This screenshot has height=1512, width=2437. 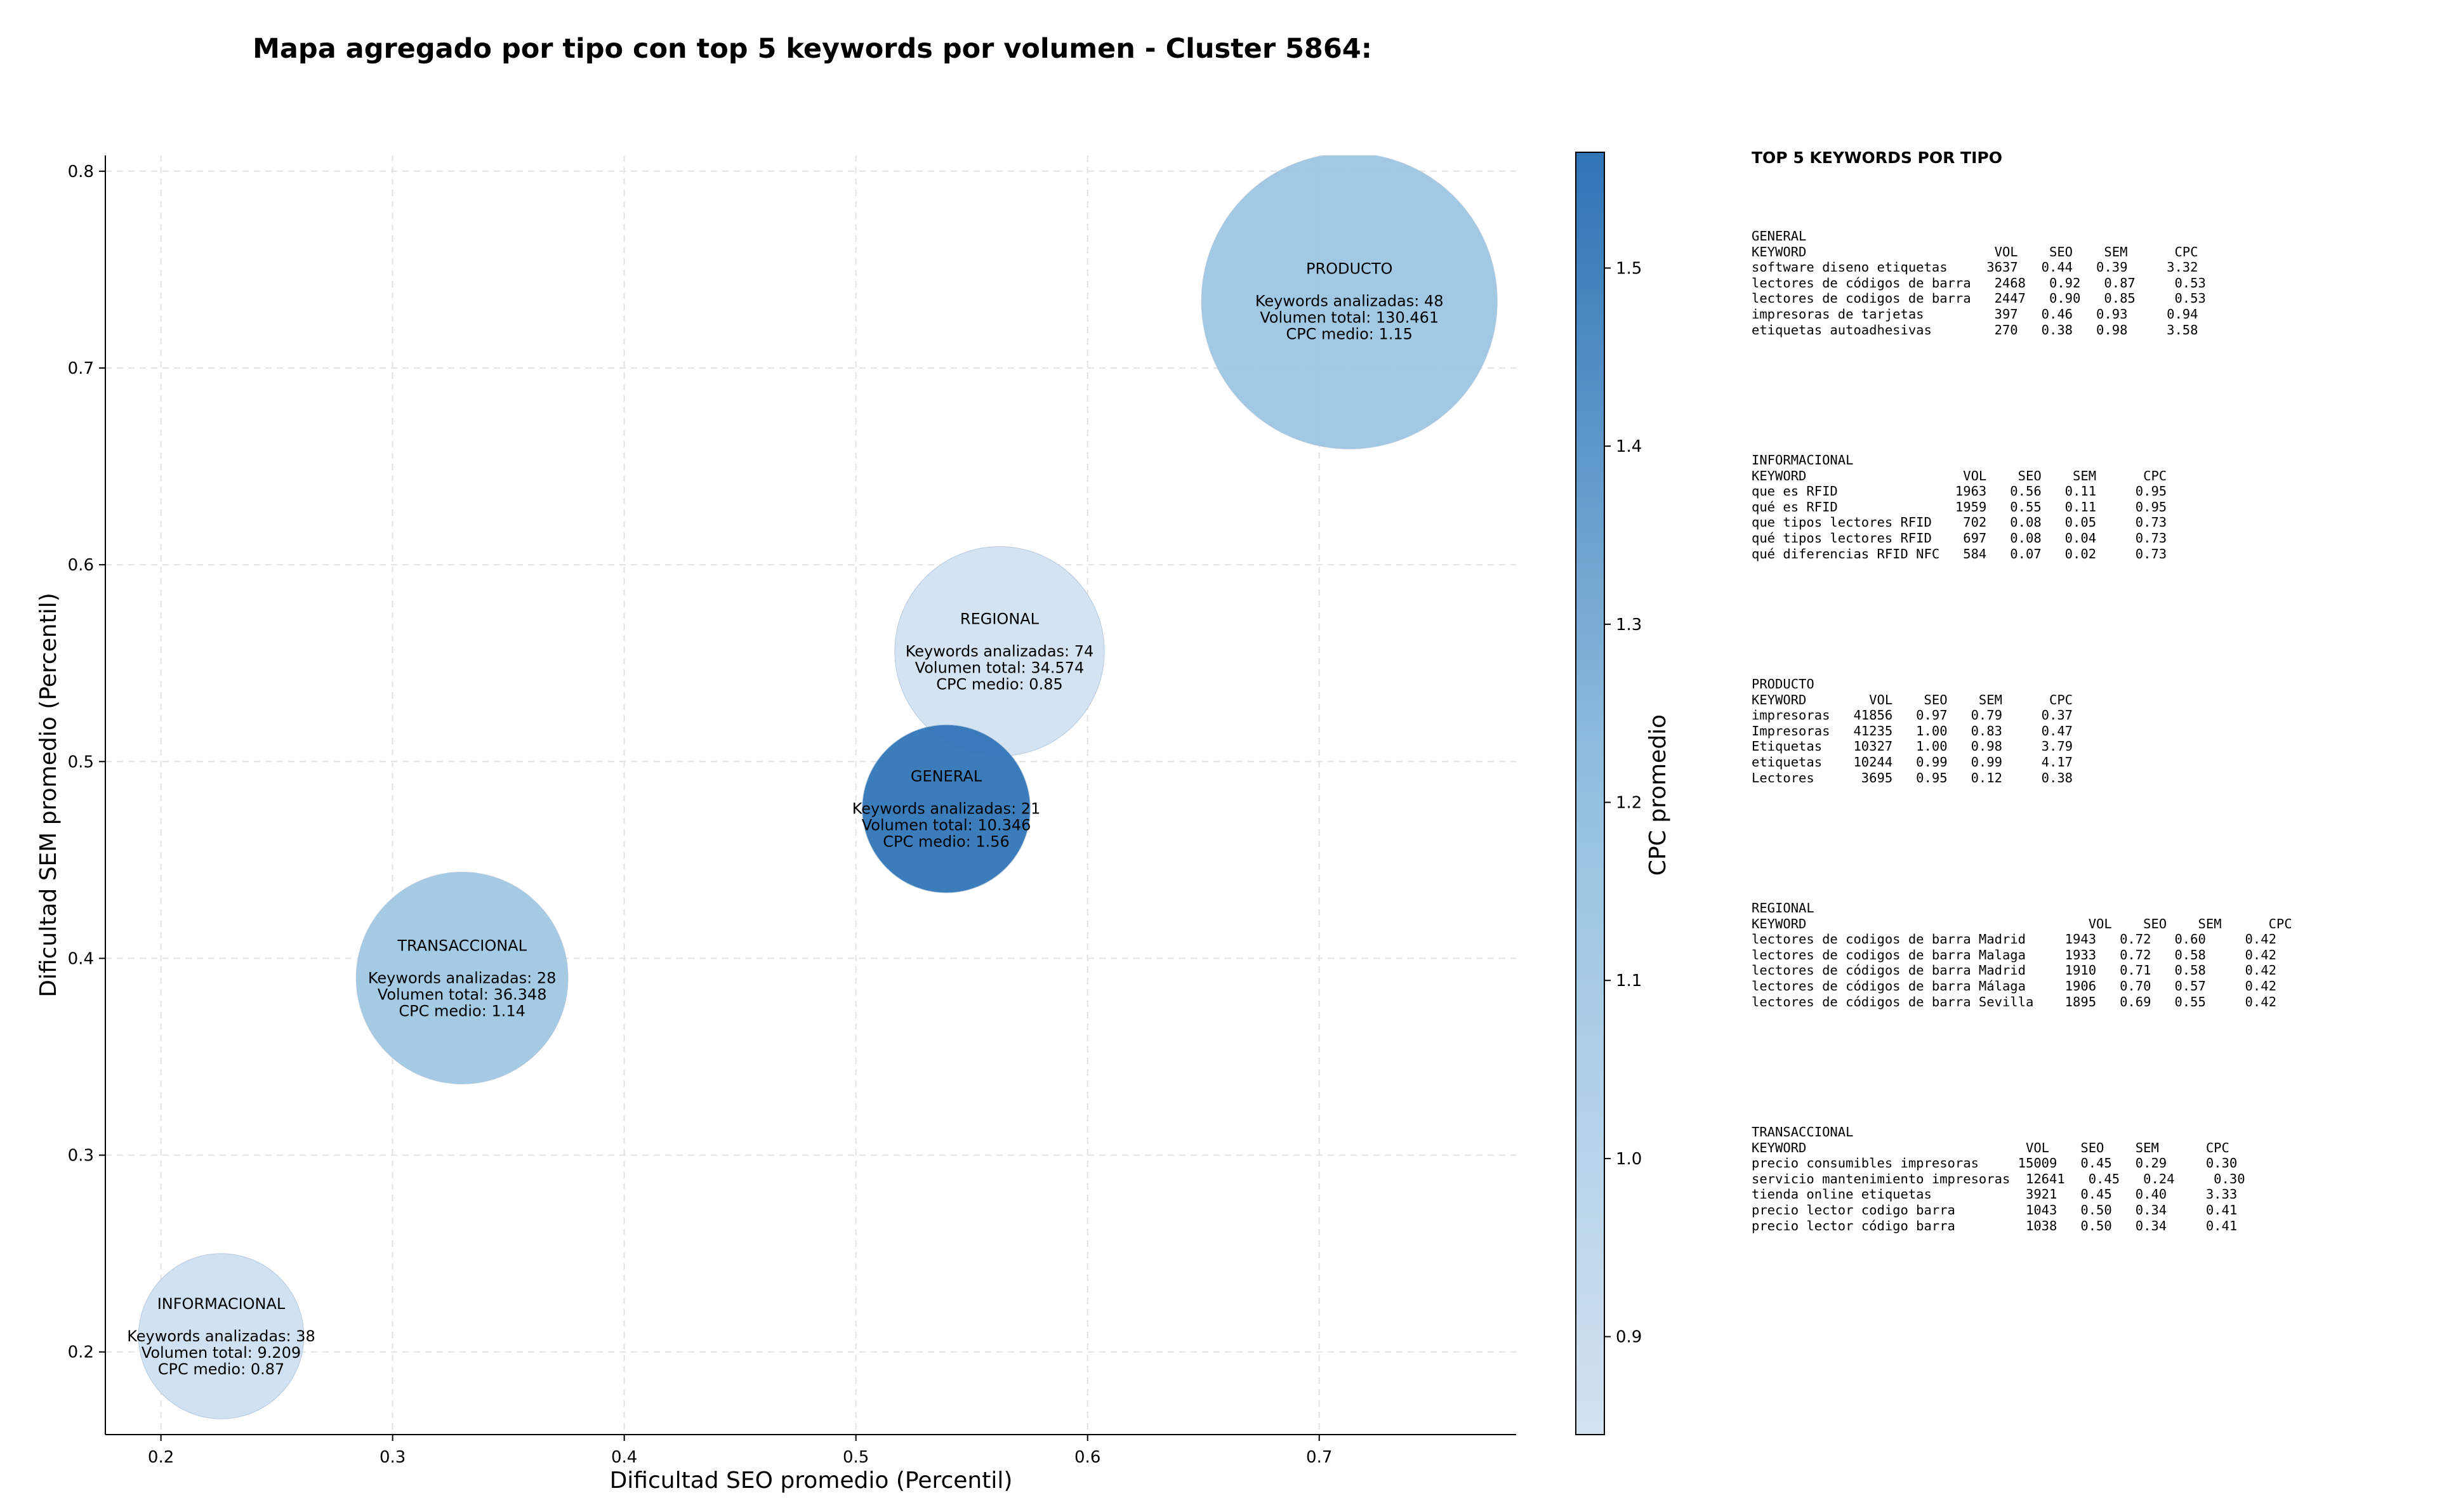 What do you see at coordinates (624, 1458) in the screenshot?
I see `x-tick-label: 0.4` at bounding box center [624, 1458].